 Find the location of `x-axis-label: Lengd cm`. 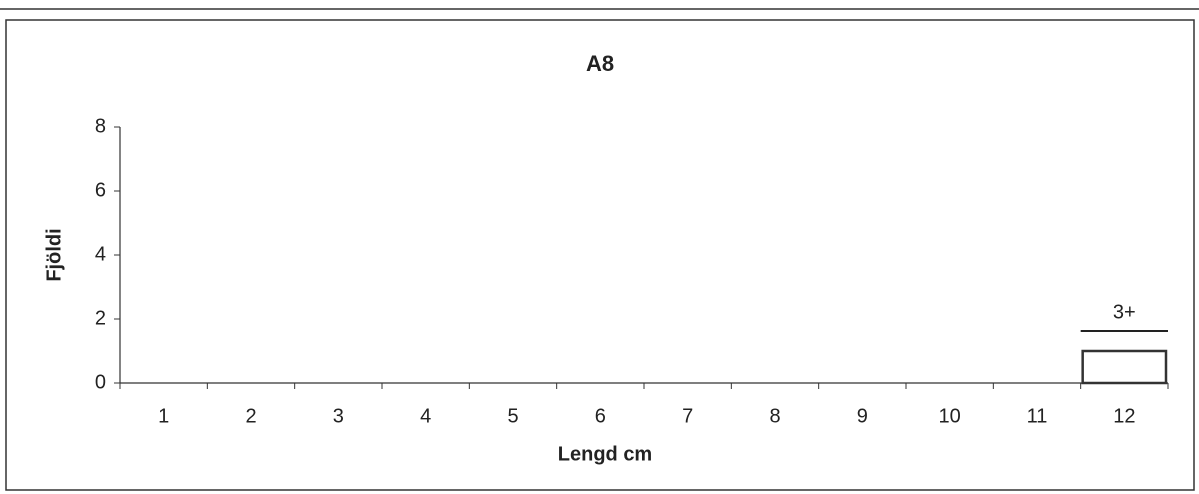

x-axis-label: Lengd cm is located at coordinates (605, 454).